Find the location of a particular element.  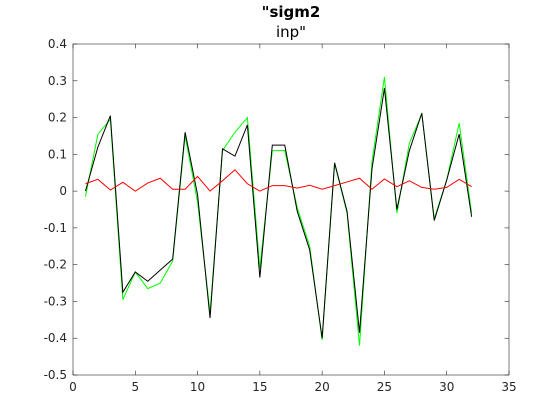

chart-subtitle: inp" is located at coordinates (291, 32).